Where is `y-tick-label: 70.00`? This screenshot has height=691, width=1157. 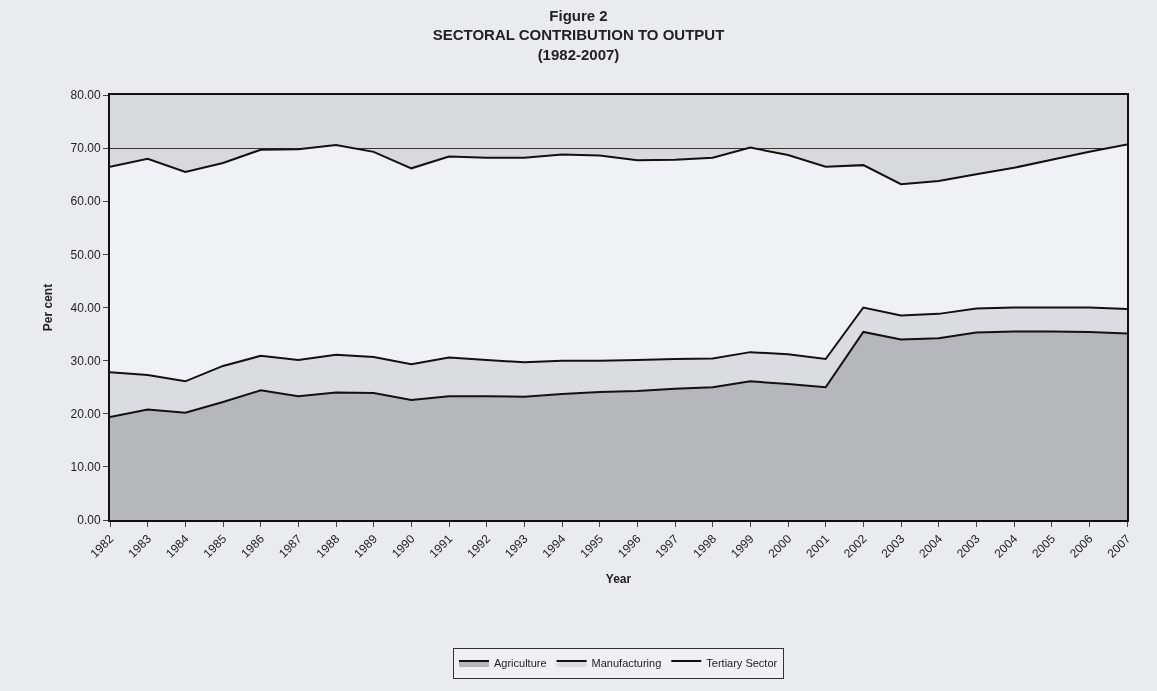 y-tick-label: 70.00 is located at coordinates (85, 148).